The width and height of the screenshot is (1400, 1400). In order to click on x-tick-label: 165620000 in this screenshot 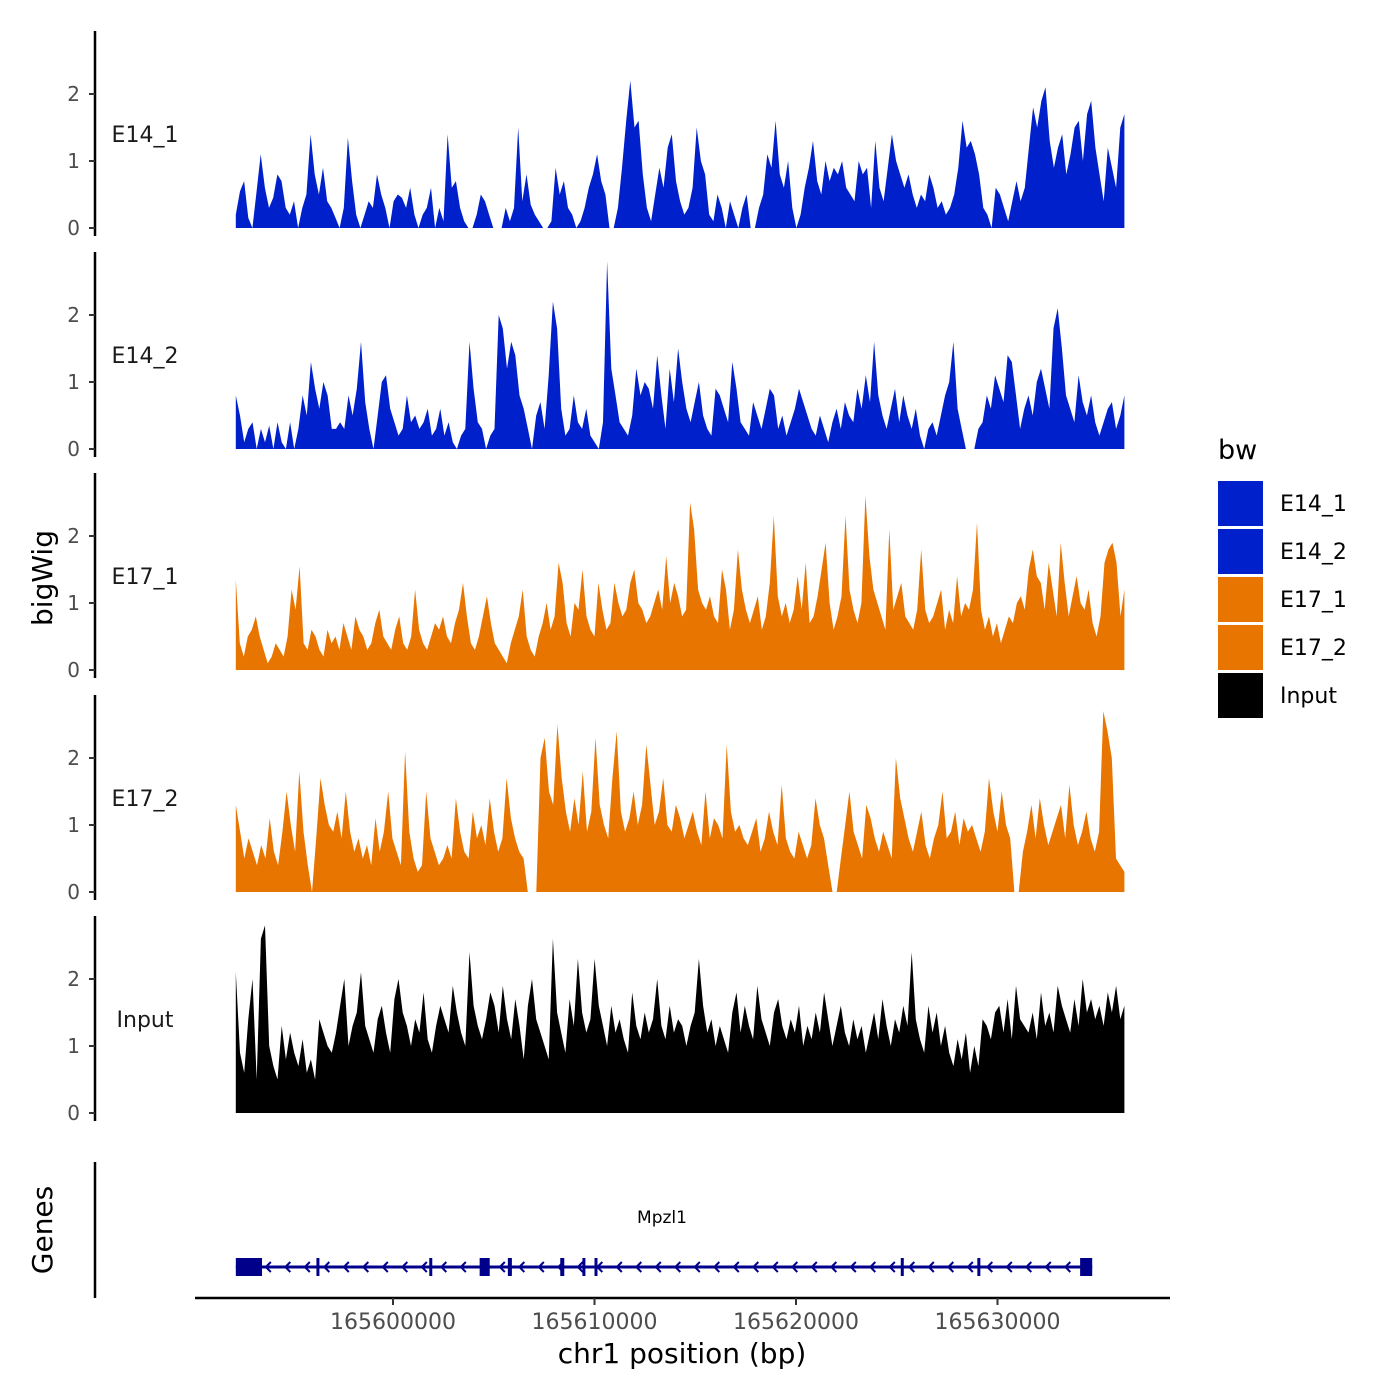, I will do `click(796, 1322)`.